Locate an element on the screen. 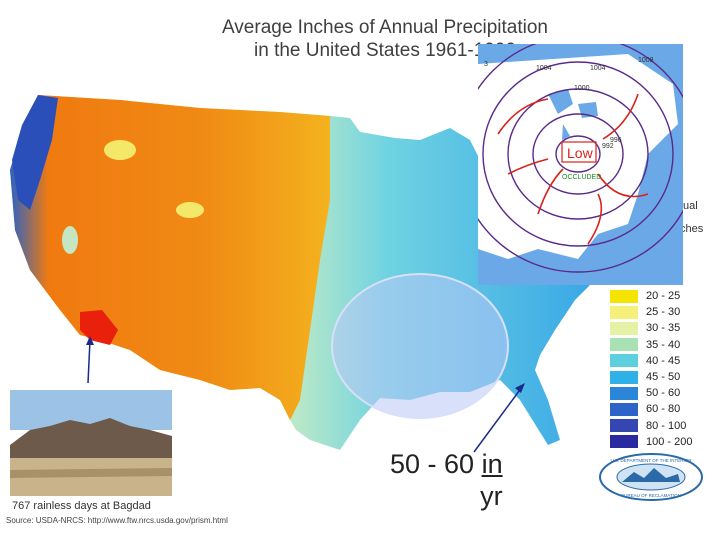 This screenshot has width=720, height=540. legend-label: 100 - 200 is located at coordinates (669, 441).